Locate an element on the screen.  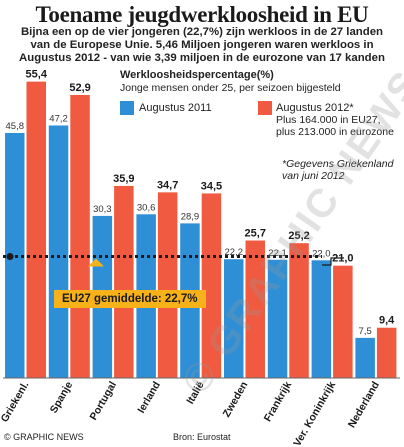
category-label: Nederland is located at coordinates (364, 405).